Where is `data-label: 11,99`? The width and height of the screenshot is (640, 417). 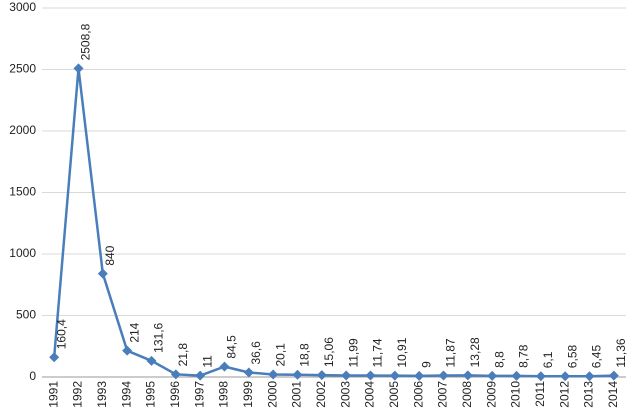 data-label: 11,99 is located at coordinates (353, 352).